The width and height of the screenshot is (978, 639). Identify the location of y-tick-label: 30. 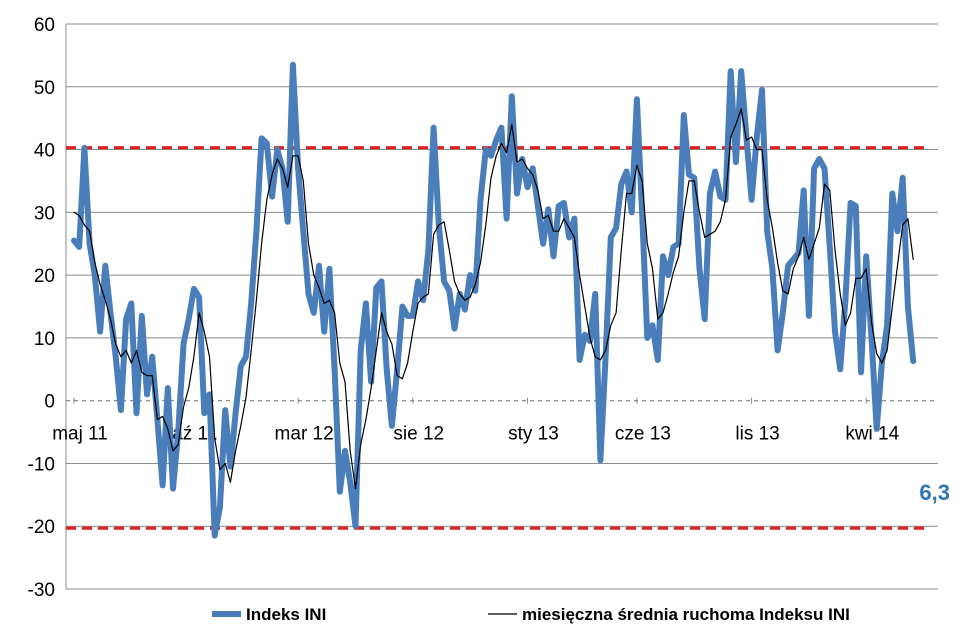
(44, 213).